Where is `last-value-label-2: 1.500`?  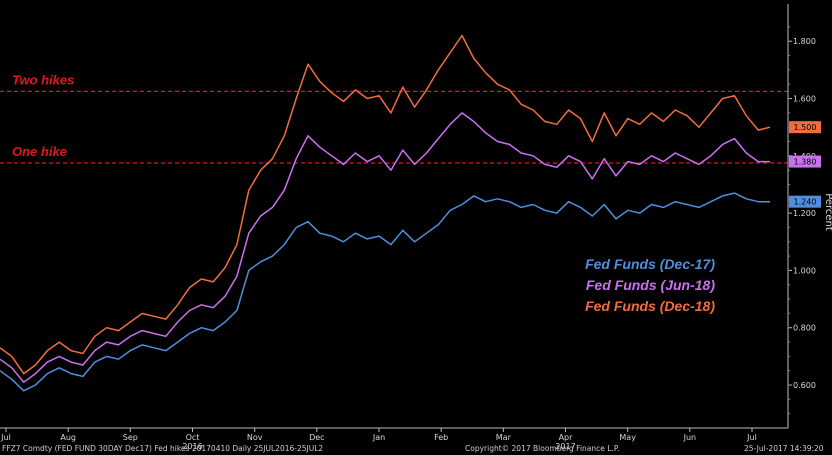
last-value-label-2: 1.500 is located at coordinates (805, 127).